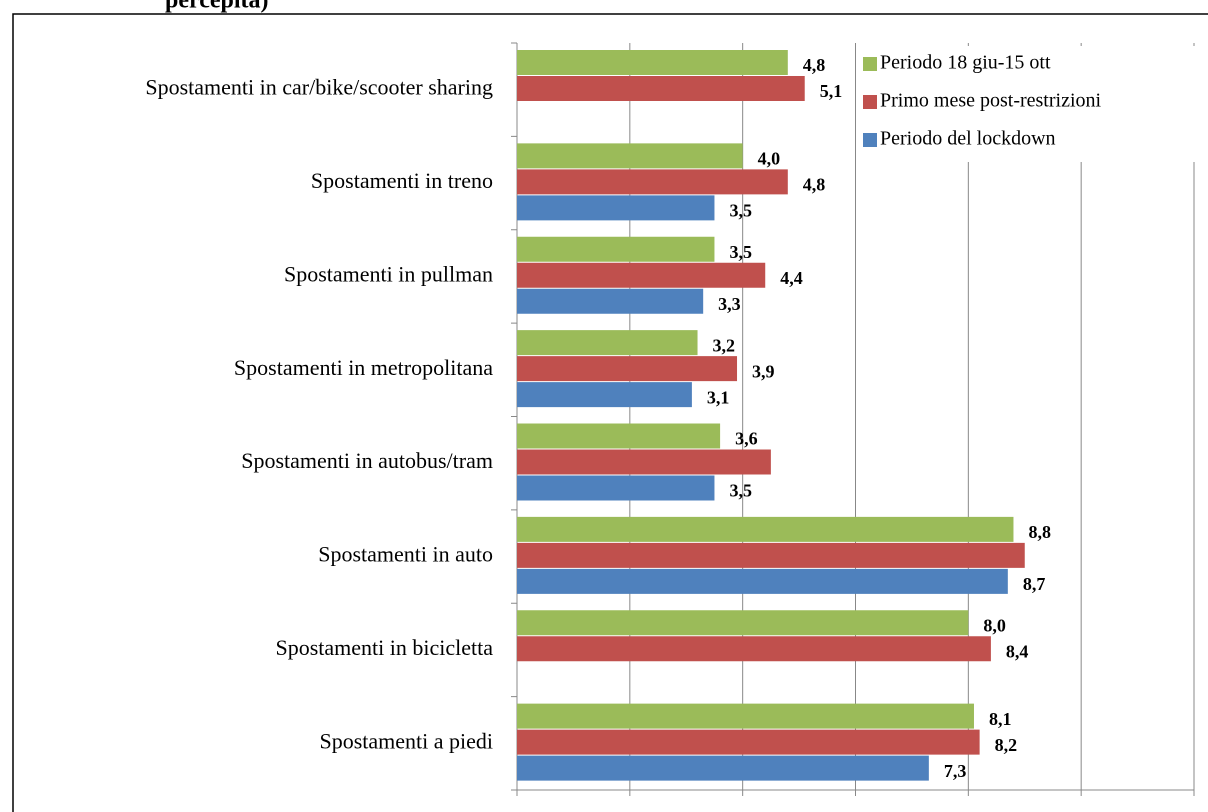 The image size is (1208, 812). What do you see at coordinates (965, 63) in the screenshot?
I see `legend-label: Periodo 18 giu-15 ott` at bounding box center [965, 63].